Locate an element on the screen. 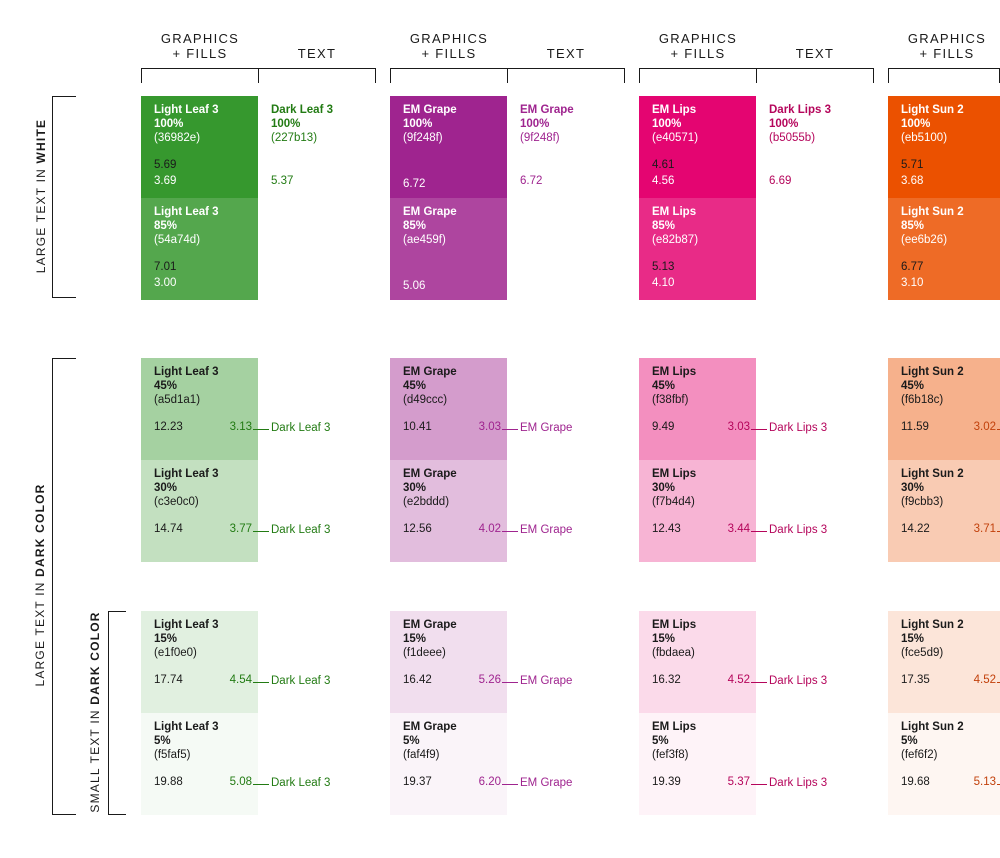  swatch-hex: (fbdaea) is located at coordinates (673, 653).